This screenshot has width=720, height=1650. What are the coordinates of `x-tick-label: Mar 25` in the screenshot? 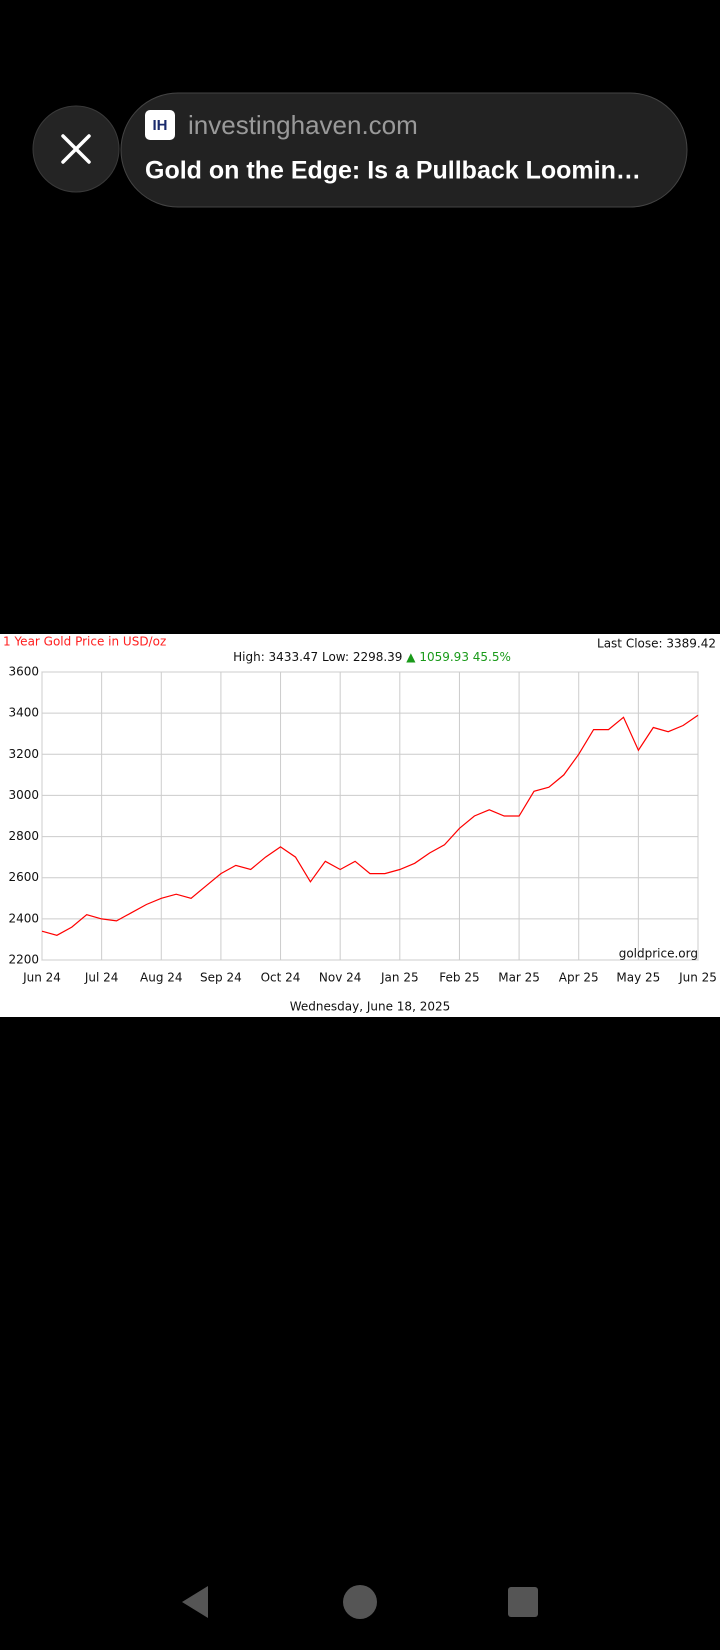 It's located at (519, 978).